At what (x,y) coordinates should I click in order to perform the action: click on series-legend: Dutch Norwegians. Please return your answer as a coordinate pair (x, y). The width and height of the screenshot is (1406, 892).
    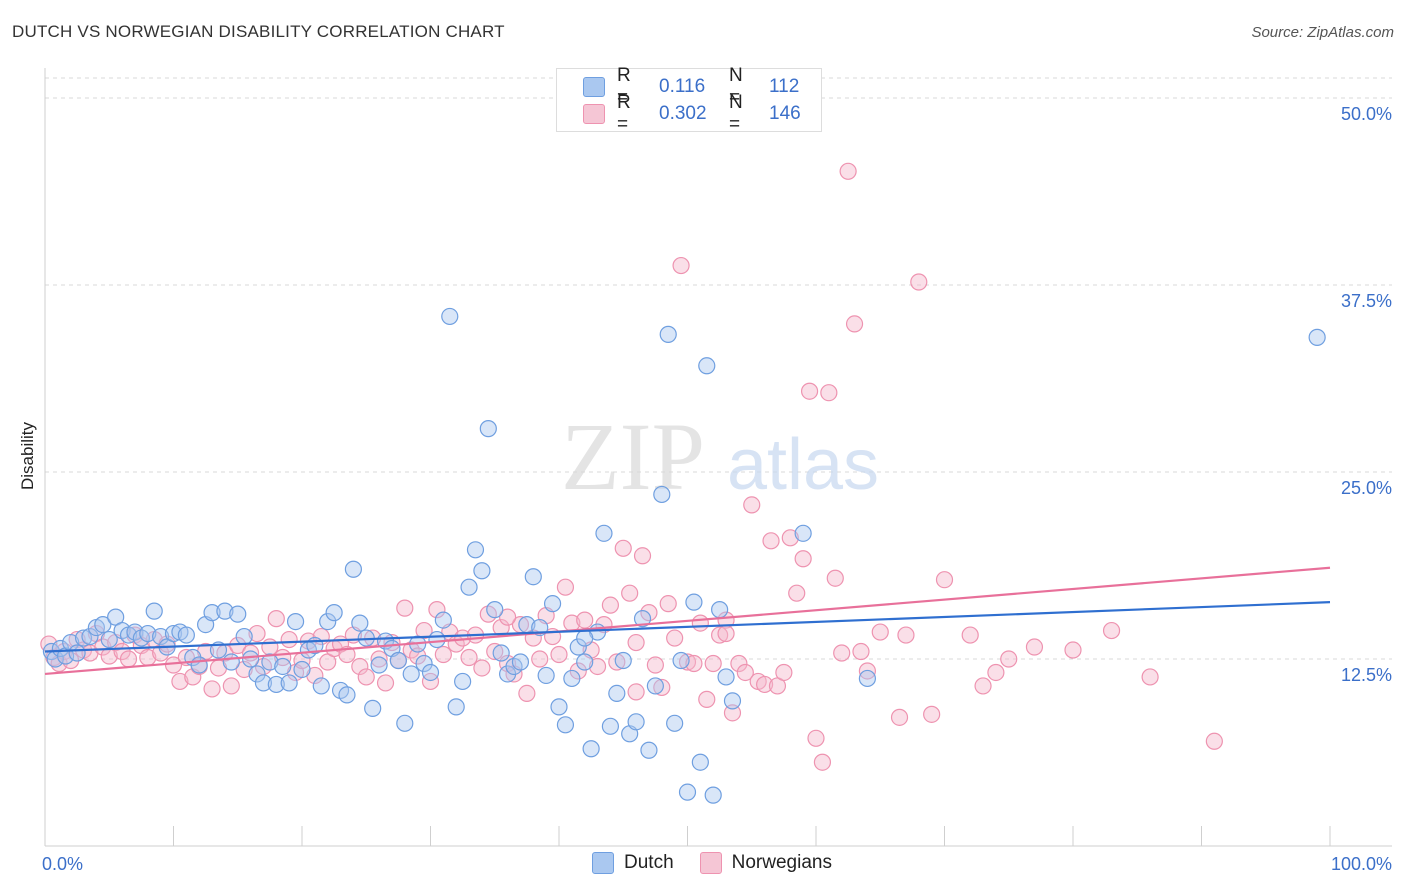
    Looking at the image, I should click on (725, 863).